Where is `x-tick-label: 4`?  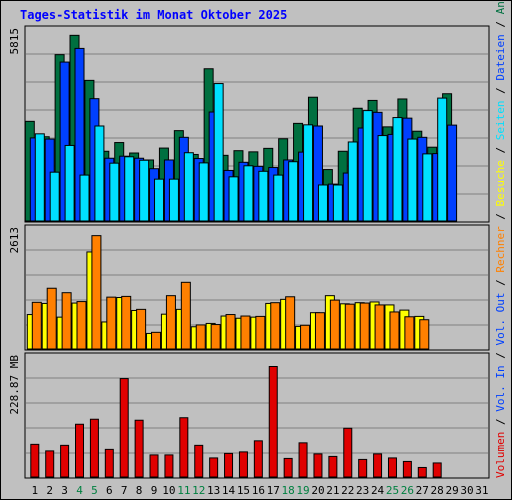 x-tick-label: 4 is located at coordinates (79, 490).